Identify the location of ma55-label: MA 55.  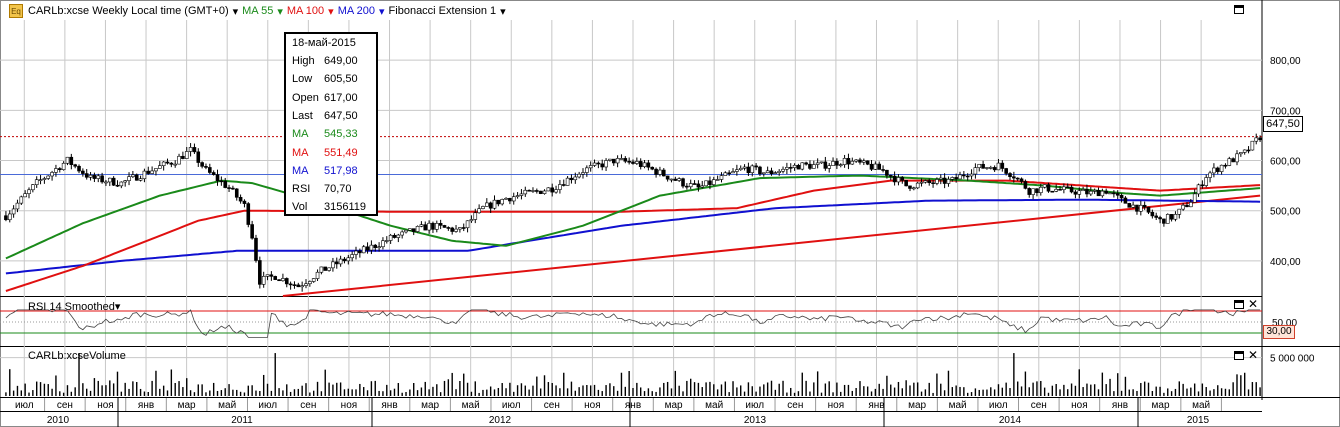
(258, 11).